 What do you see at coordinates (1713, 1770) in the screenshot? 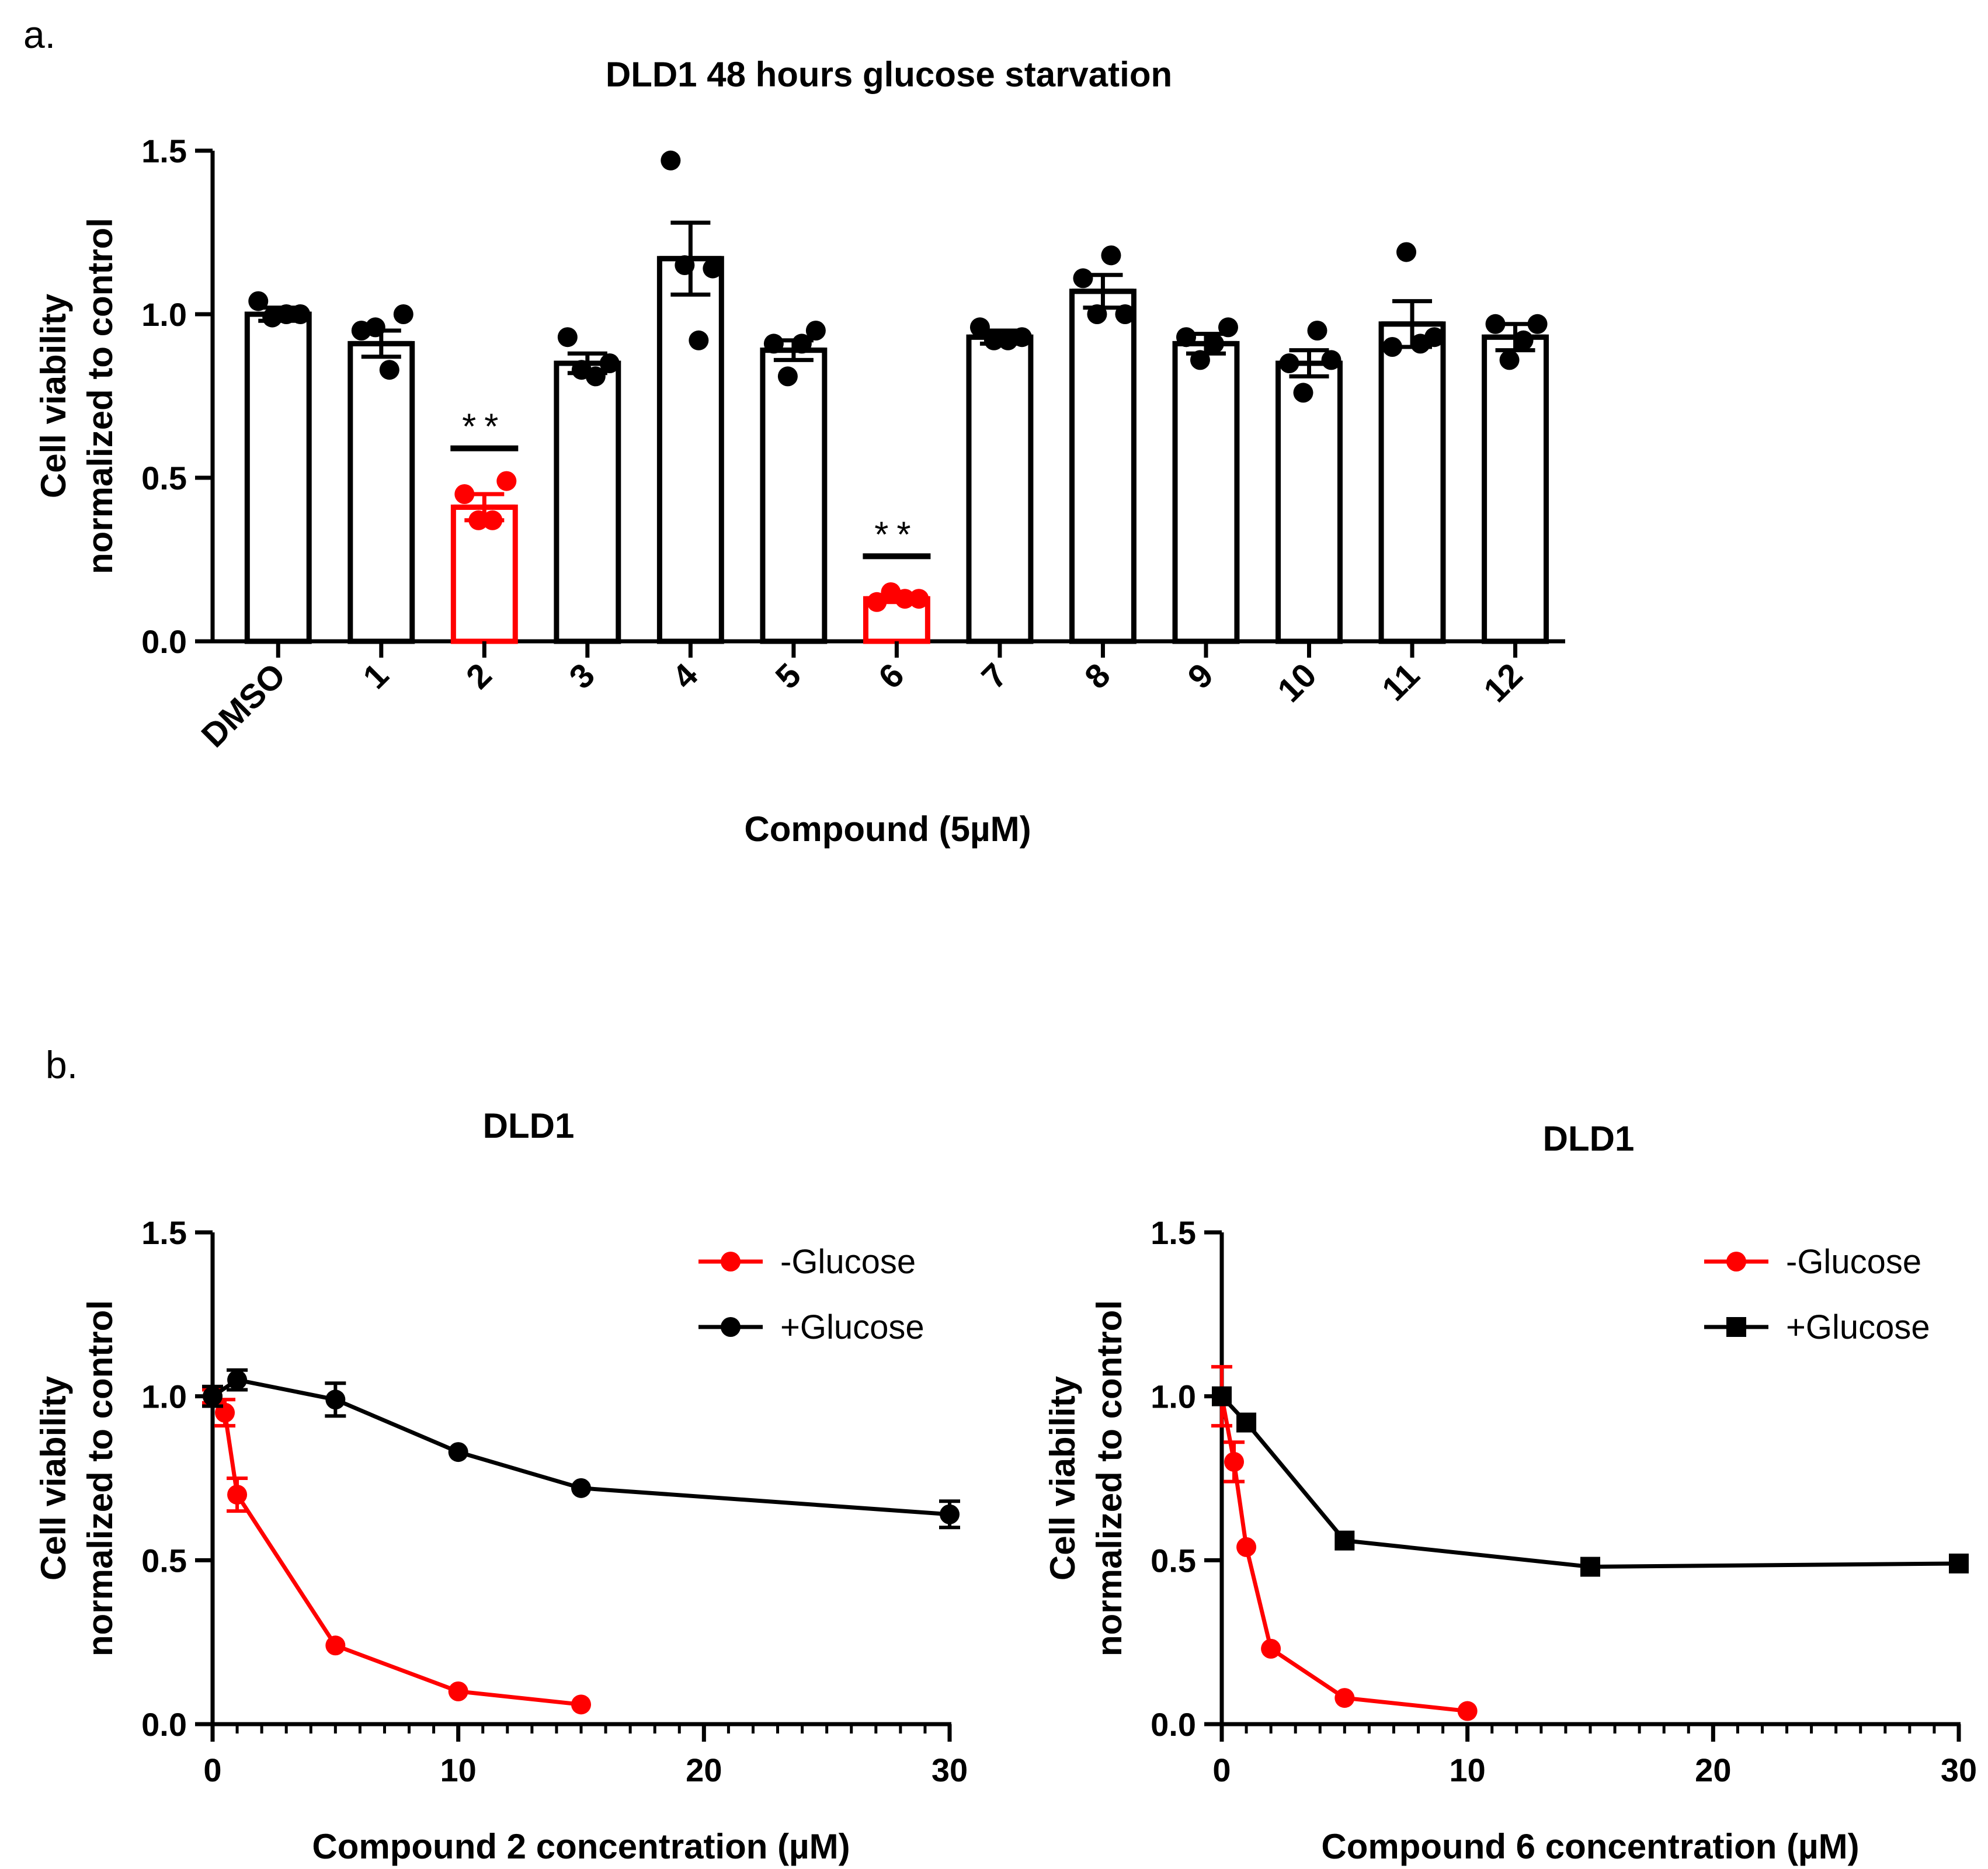
I see `x-tick-label: 20` at bounding box center [1713, 1770].